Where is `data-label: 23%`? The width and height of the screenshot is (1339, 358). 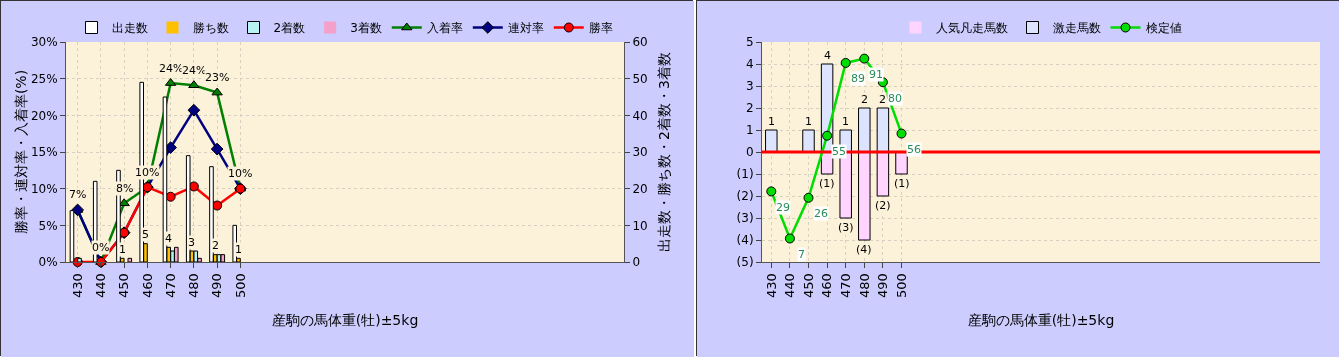 data-label: 23% is located at coordinates (217, 77).